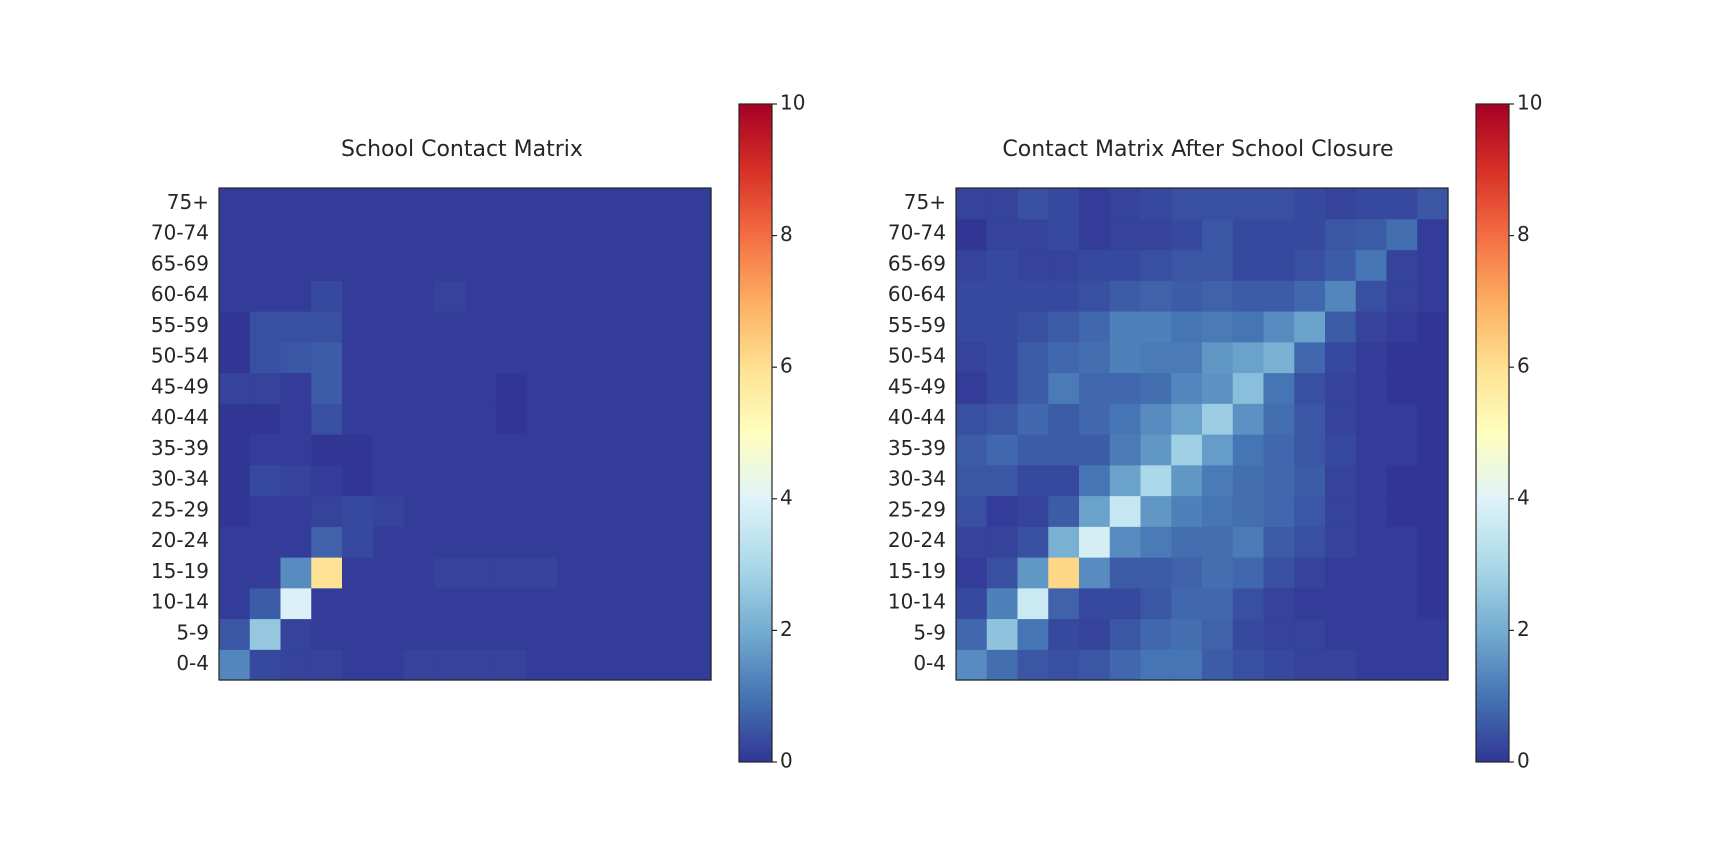  Describe the element at coordinates (917, 602) in the screenshot. I see `y-tick-label: 10-14` at that location.